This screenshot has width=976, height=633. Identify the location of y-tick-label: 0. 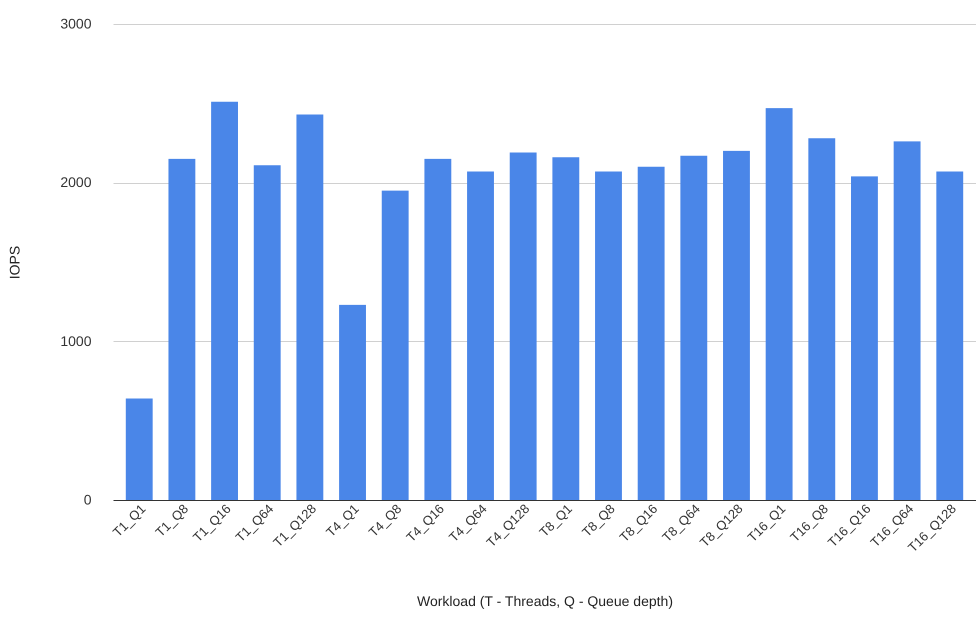
(88, 500).